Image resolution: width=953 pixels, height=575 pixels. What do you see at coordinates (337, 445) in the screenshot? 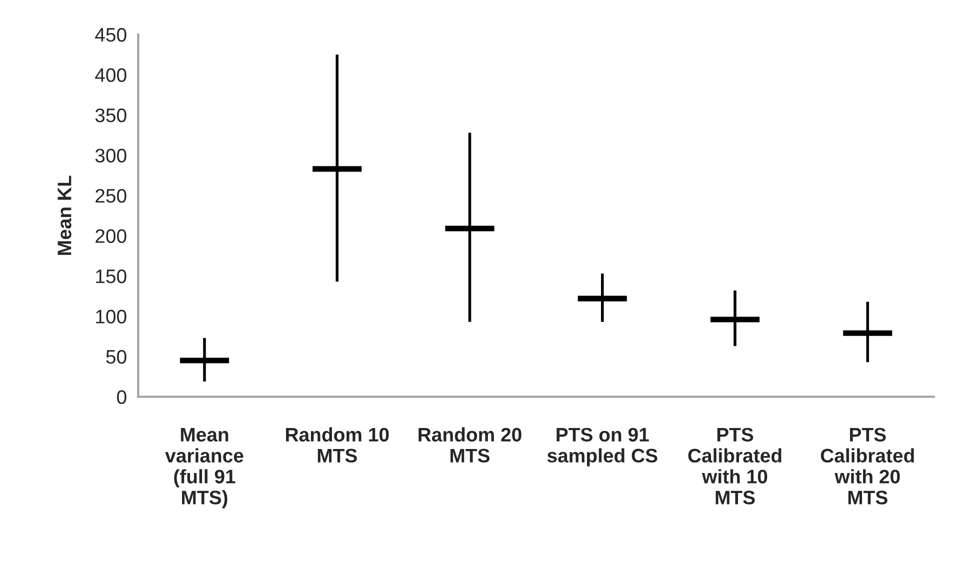
I see `x-tick-label: Random 10 MTS` at bounding box center [337, 445].